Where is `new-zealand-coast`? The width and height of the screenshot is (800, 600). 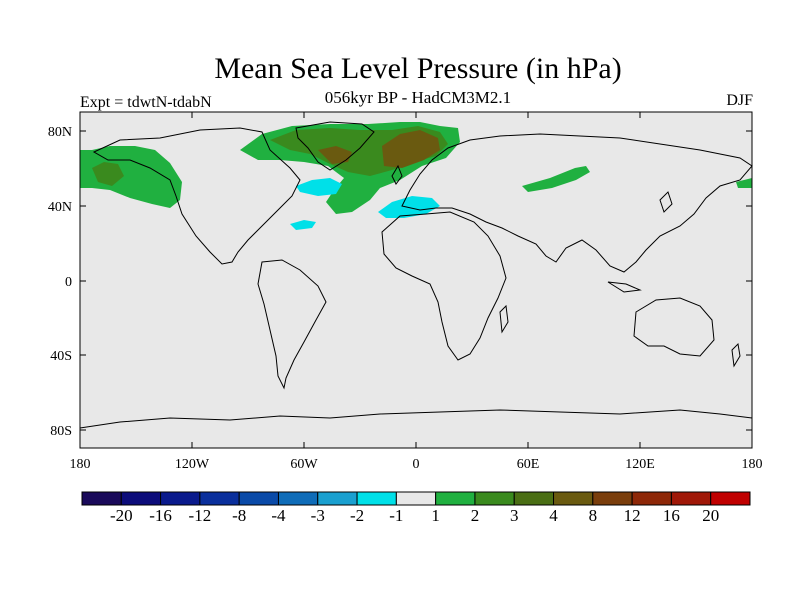
new-zealand-coast is located at coordinates (736, 355).